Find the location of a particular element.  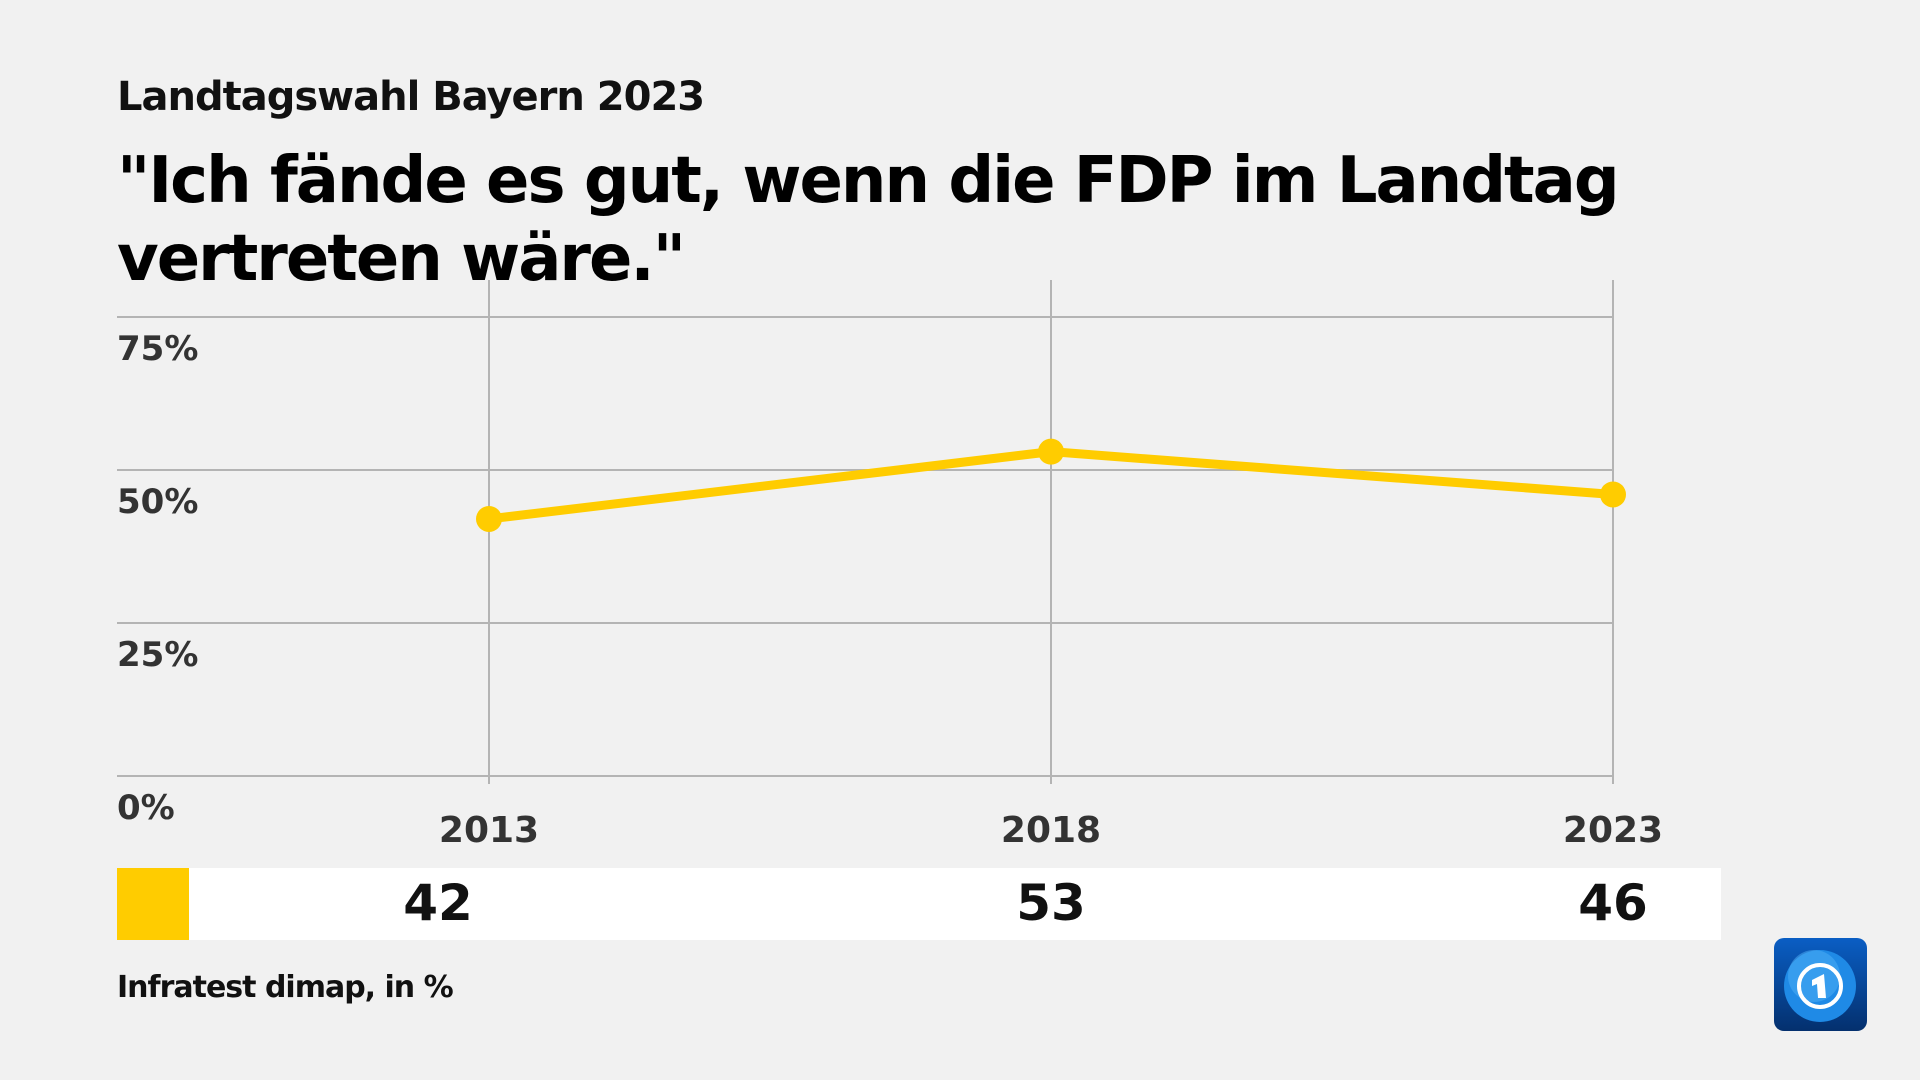

y-tick-label: 75% is located at coordinates (157, 349).